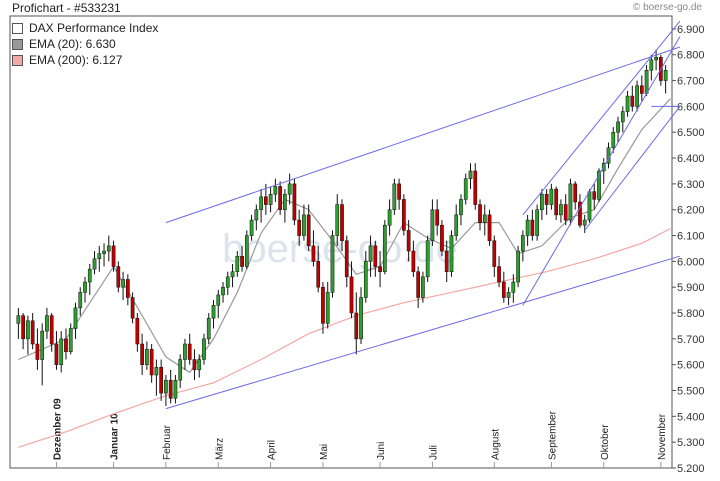  I want to click on y-tick-label: 6.400, so click(691, 159).